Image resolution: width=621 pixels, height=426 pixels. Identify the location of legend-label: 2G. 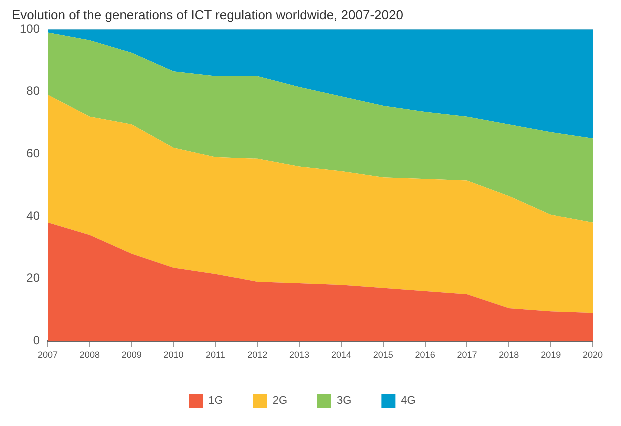
(280, 401).